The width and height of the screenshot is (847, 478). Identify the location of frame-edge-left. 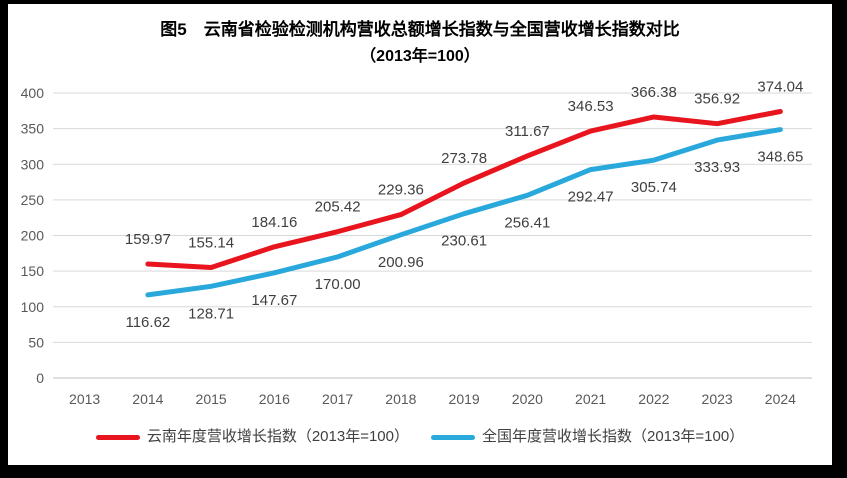
(4, 239).